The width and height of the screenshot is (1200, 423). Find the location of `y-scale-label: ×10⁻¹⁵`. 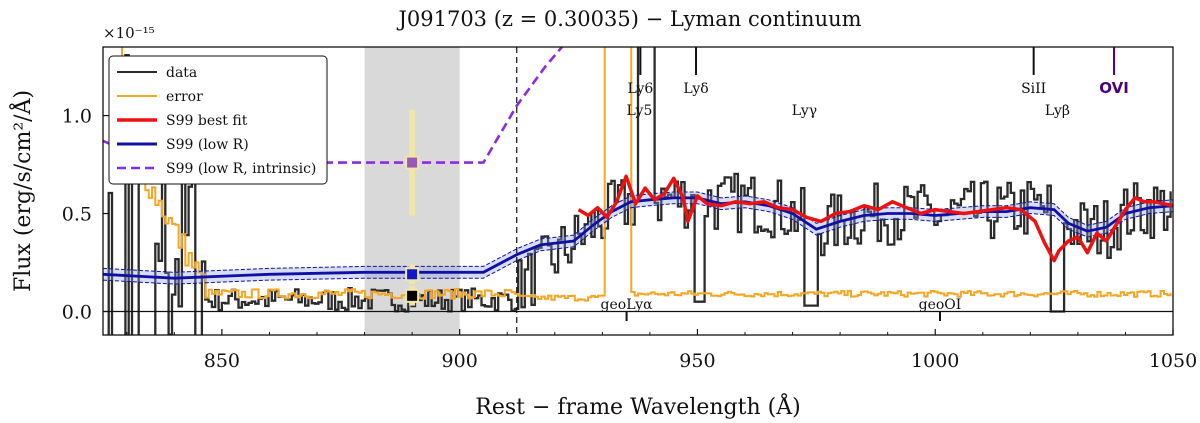

y-scale-label: ×10⁻¹⁵ is located at coordinates (129, 33).